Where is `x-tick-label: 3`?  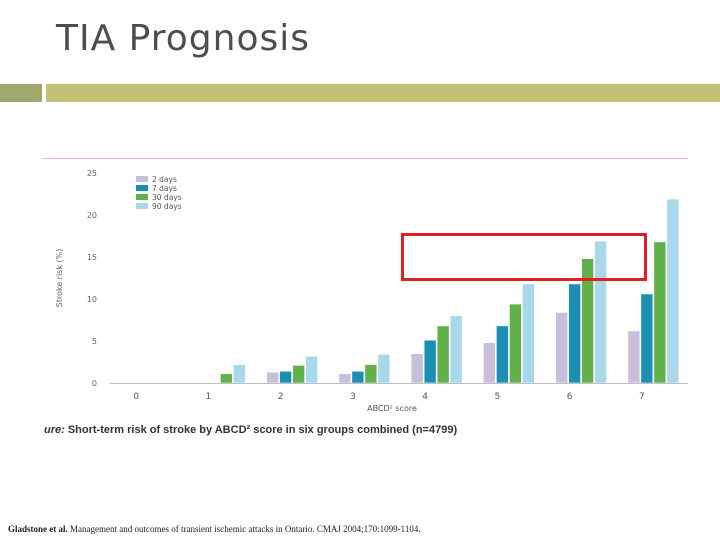
x-tick-label: 3 is located at coordinates (353, 397).